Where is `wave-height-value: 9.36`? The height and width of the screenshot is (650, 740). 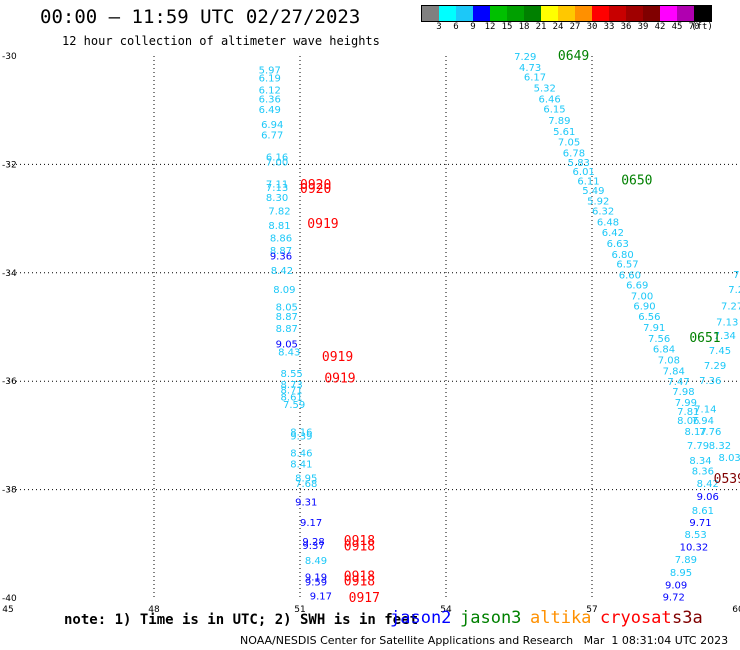 wave-height-value: 9.36 is located at coordinates (281, 256).